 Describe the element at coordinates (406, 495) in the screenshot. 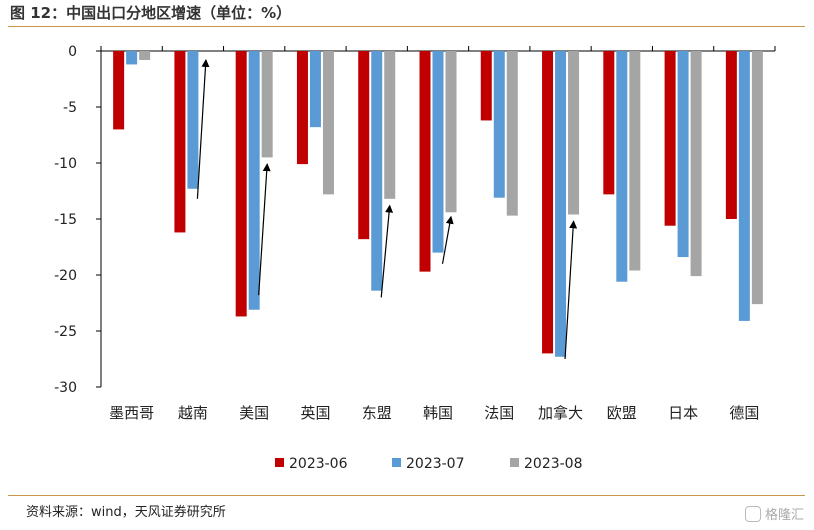

I see `bottom-divider` at that location.